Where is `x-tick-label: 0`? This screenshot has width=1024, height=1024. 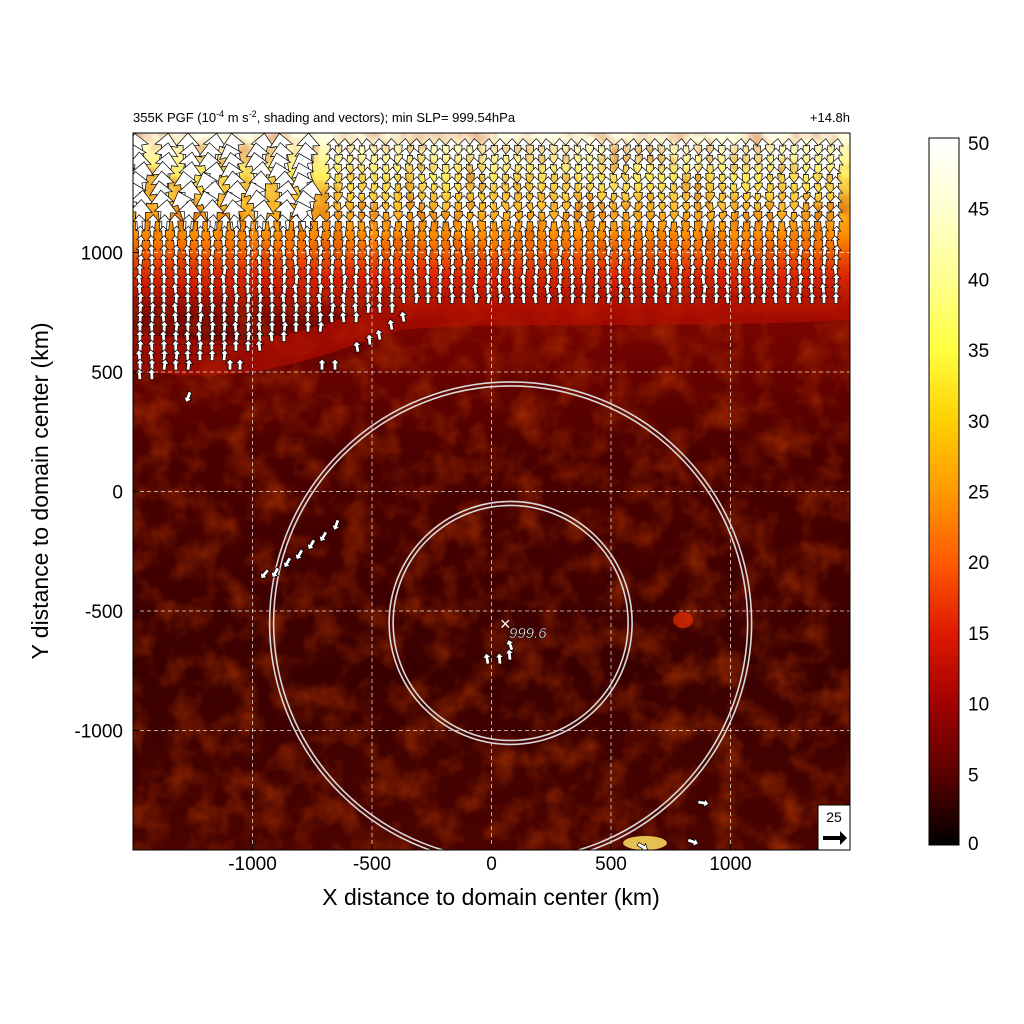 x-tick-label: 0 is located at coordinates (491, 864).